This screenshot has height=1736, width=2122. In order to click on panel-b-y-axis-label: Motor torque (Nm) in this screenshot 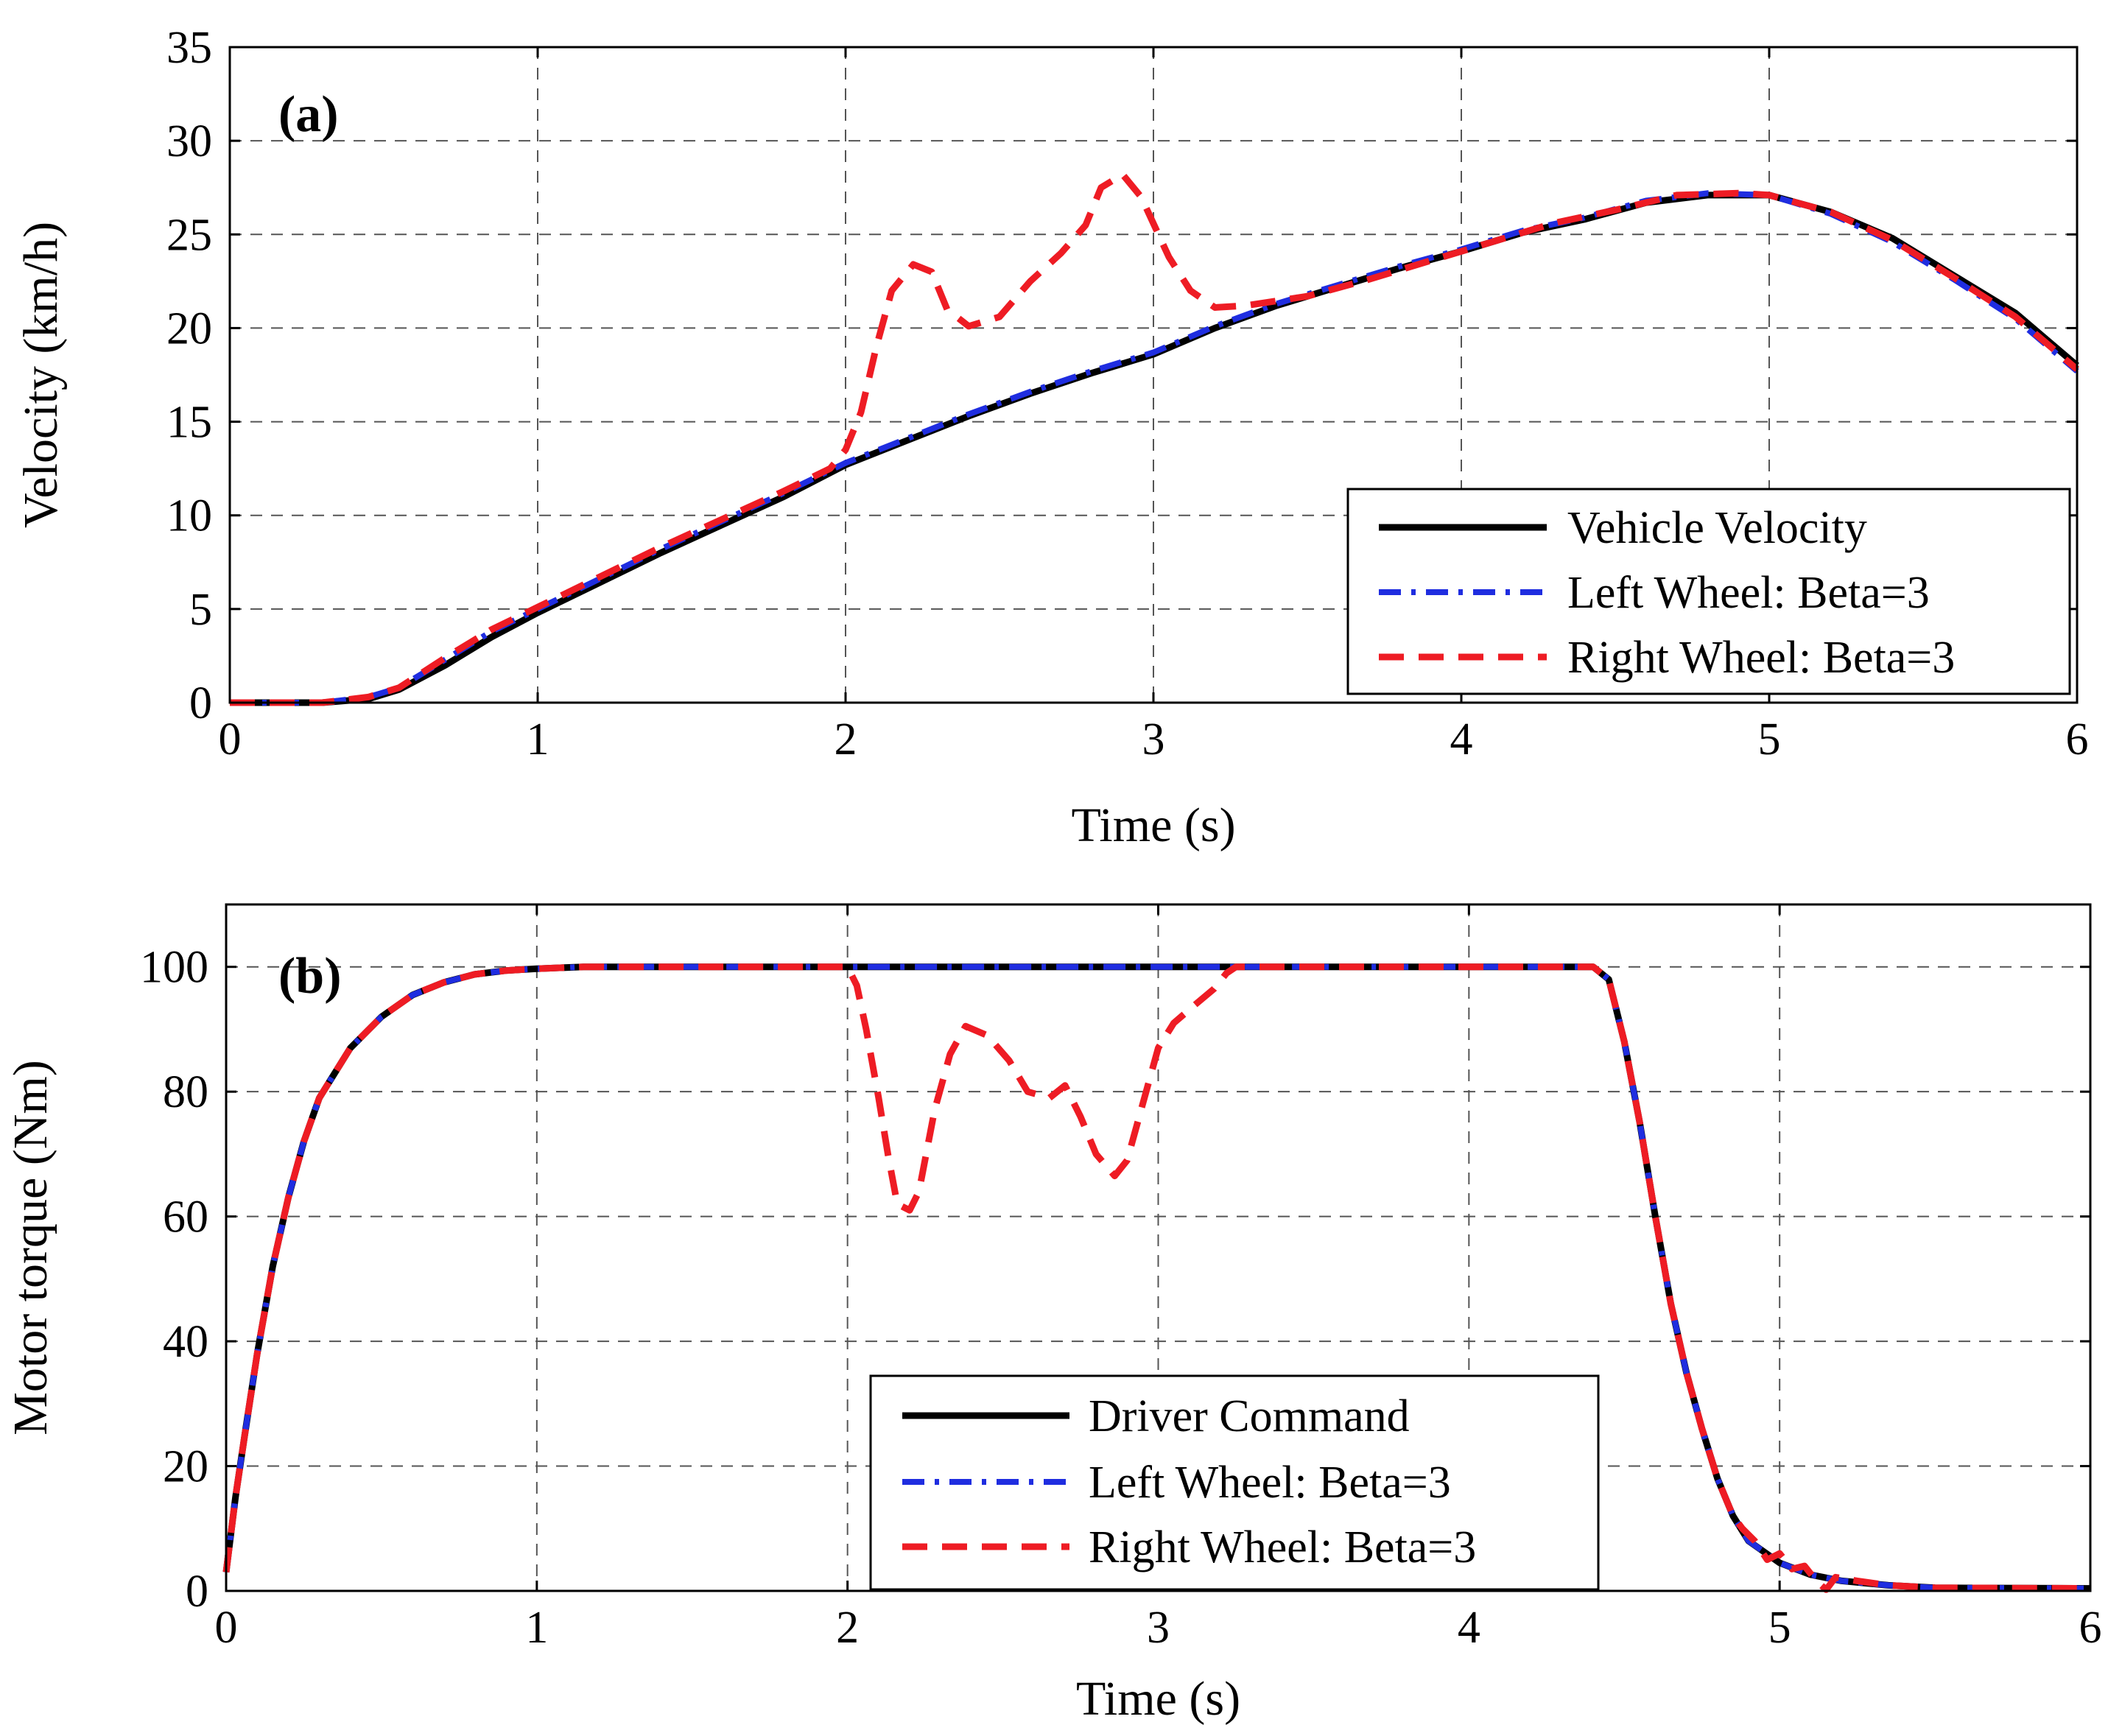, I will do `click(30, 1247)`.